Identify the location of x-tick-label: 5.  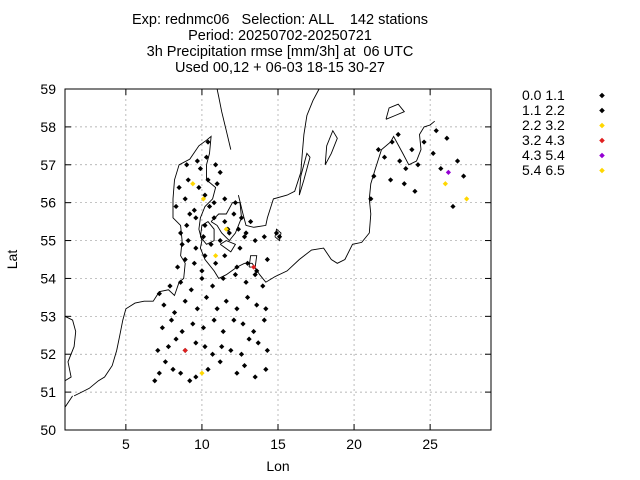
(126, 444).